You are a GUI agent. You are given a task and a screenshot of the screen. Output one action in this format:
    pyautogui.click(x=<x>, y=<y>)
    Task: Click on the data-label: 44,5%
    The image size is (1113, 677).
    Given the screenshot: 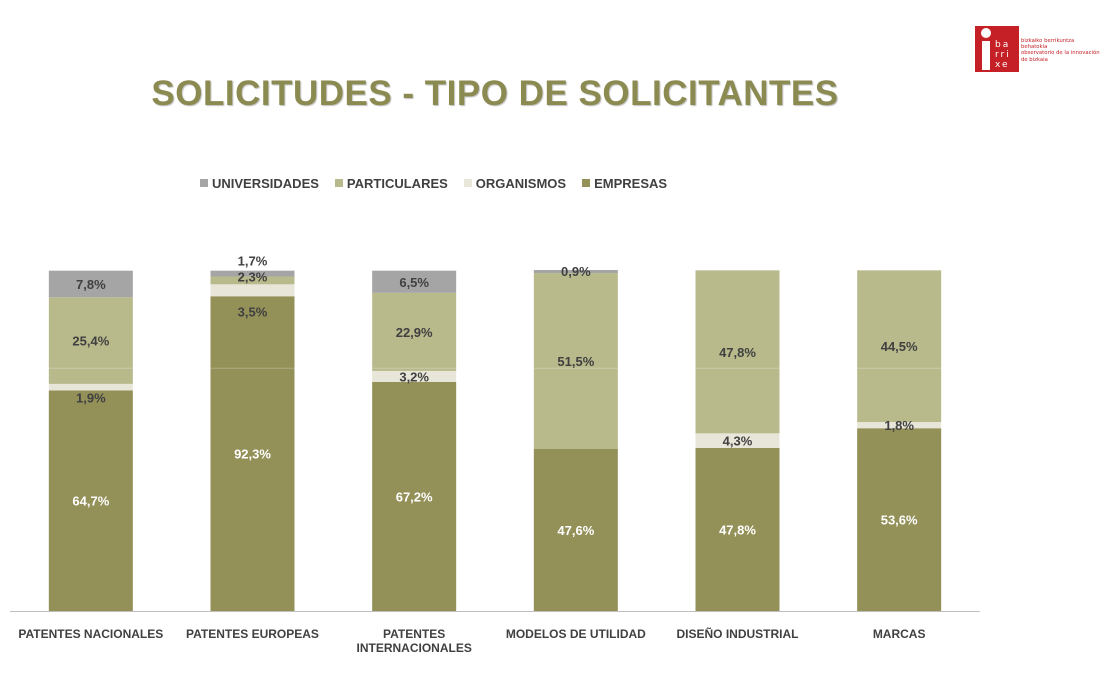 What is the action you would take?
    pyautogui.click(x=899, y=346)
    